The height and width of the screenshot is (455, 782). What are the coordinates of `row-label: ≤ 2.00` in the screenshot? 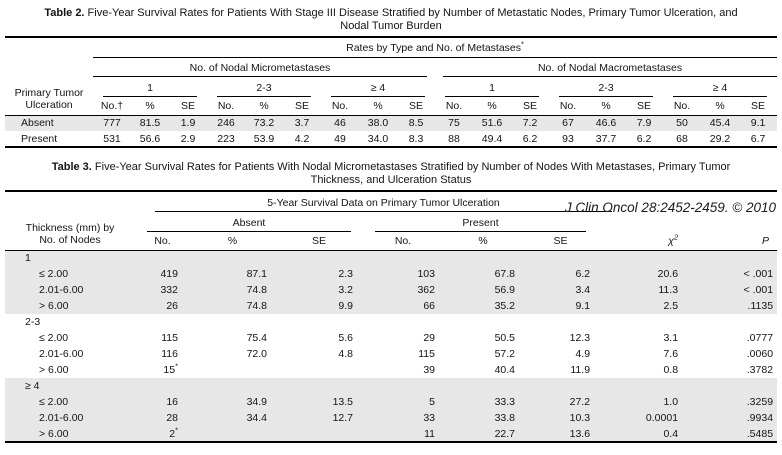 It's located at (54, 338).